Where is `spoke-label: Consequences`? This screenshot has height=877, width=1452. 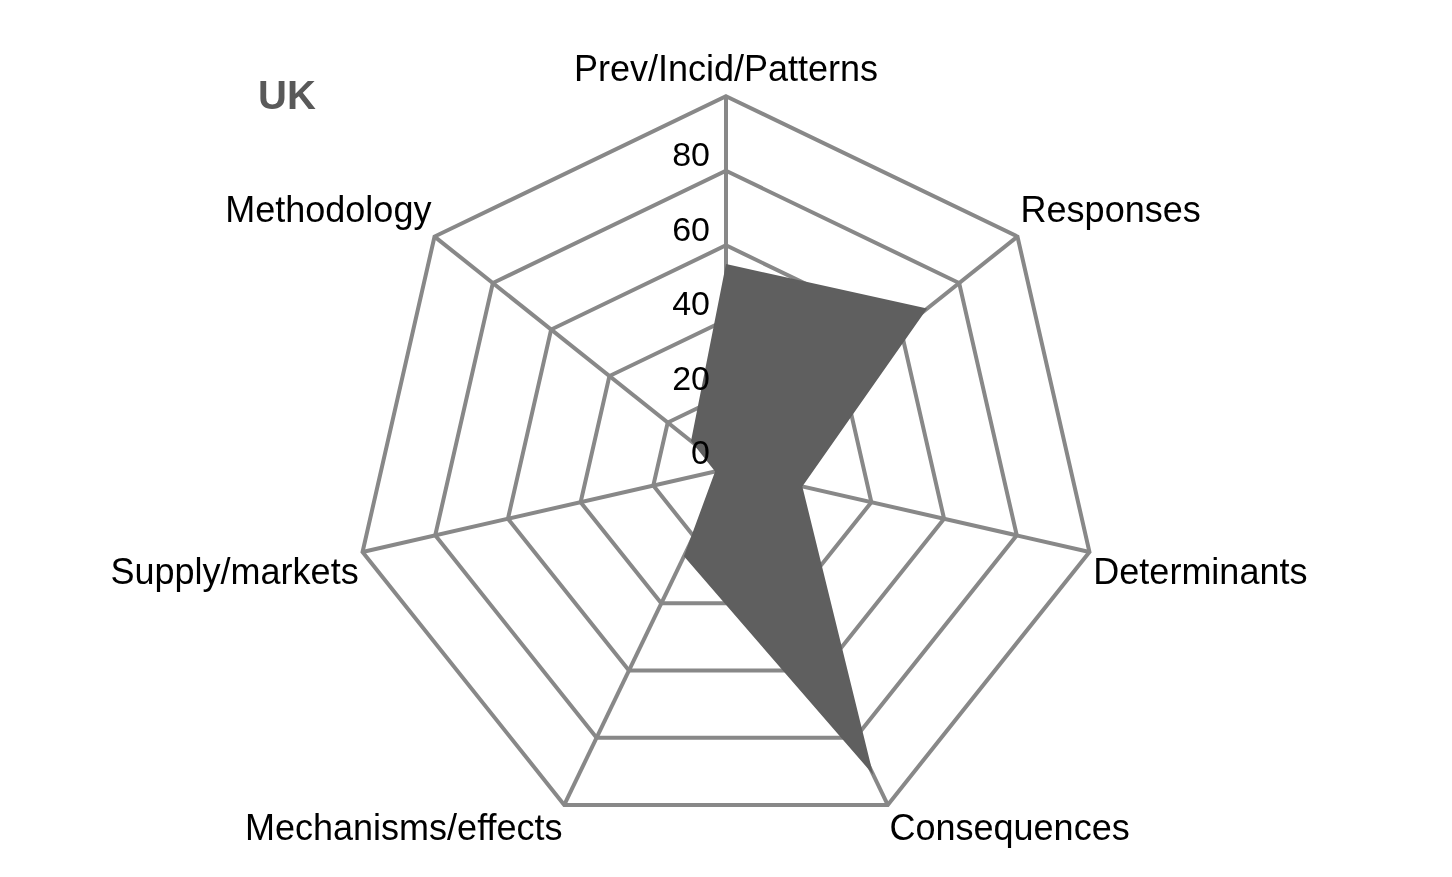
spoke-label: Consequences is located at coordinates (1009, 828).